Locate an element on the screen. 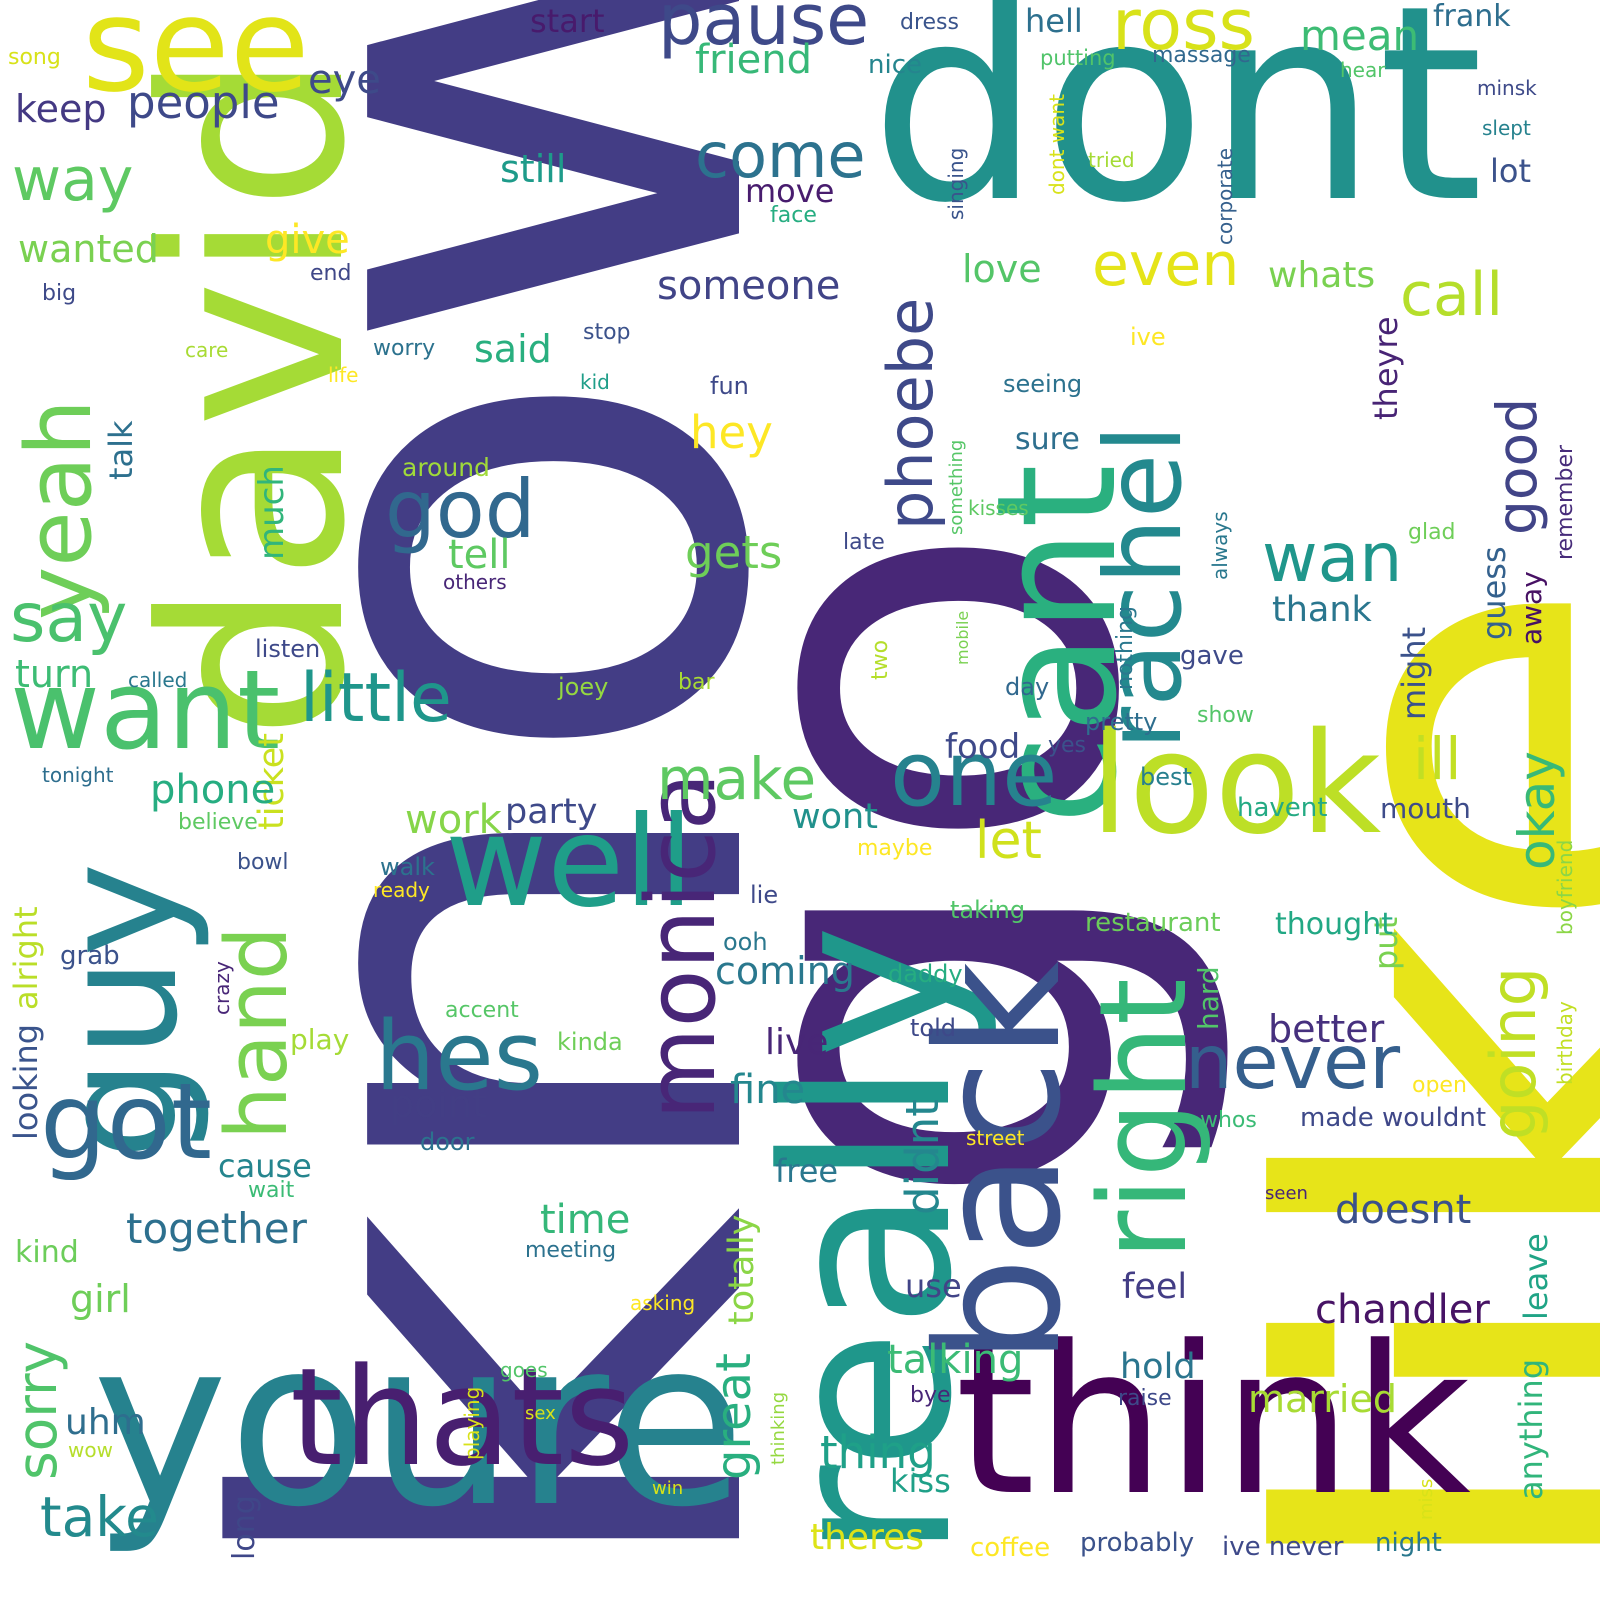 This screenshot has width=1600, height=1600. word-party: party is located at coordinates (551, 812).